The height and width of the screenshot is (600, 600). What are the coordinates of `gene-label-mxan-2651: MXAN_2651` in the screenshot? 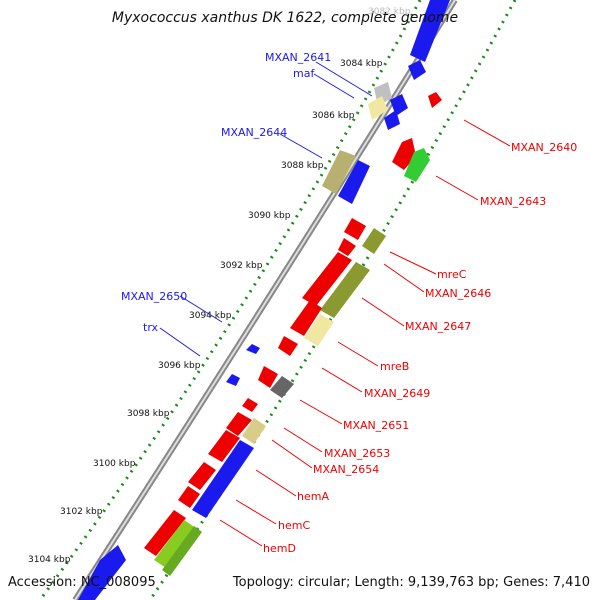 It's located at (376, 425).